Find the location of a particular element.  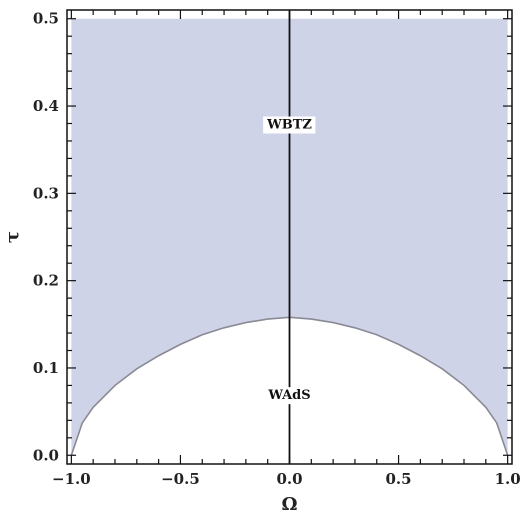

region-label-wads: WAdS is located at coordinates (289, 396).